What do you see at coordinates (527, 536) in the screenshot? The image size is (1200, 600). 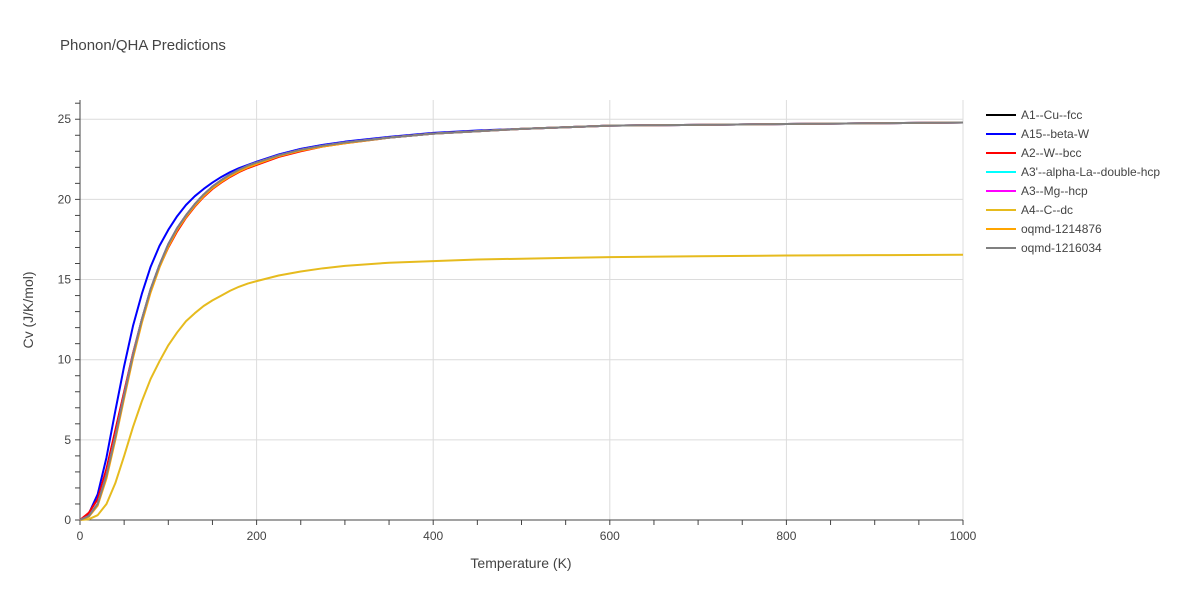 I see `x-axis-ticks: 0 200 400 600 800 1000` at bounding box center [527, 536].